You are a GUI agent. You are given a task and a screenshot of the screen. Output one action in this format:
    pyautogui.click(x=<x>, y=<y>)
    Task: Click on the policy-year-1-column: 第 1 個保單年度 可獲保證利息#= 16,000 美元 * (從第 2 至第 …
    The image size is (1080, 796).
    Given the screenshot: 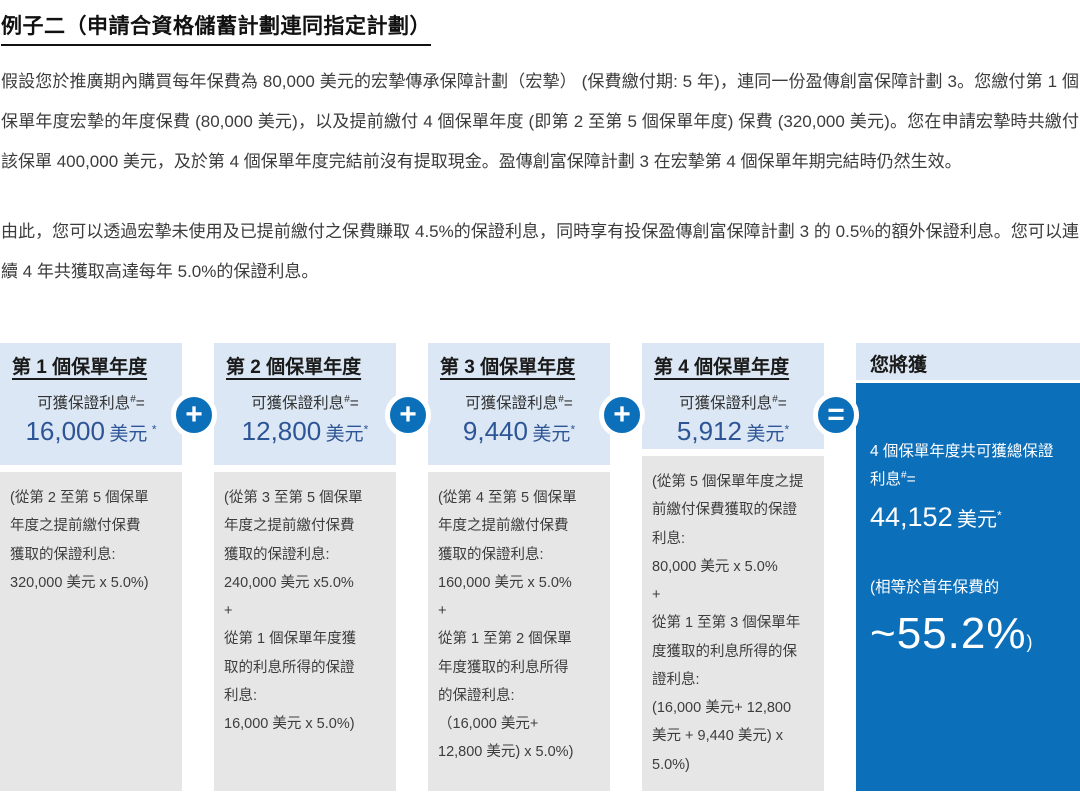 What is the action you would take?
    pyautogui.click(x=91, y=567)
    